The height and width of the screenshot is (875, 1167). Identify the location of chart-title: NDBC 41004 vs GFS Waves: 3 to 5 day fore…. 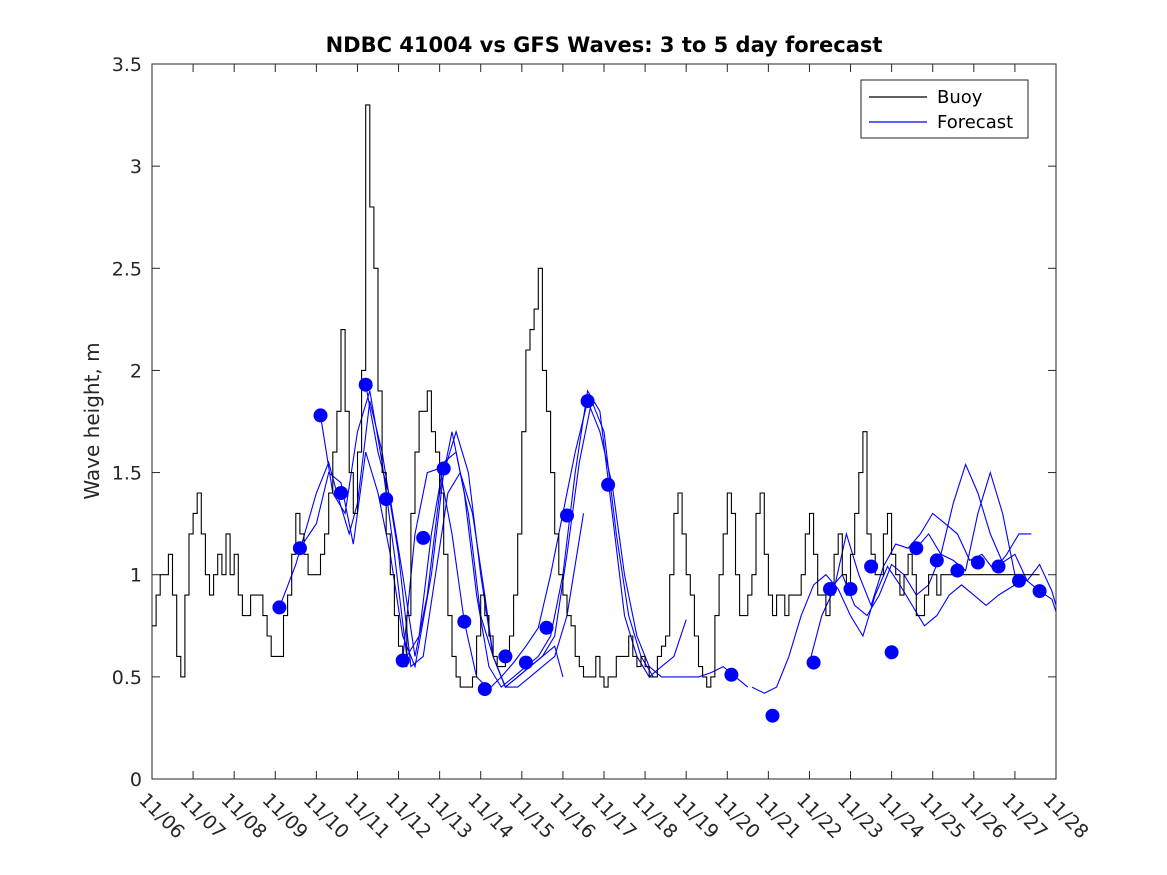
(604, 45).